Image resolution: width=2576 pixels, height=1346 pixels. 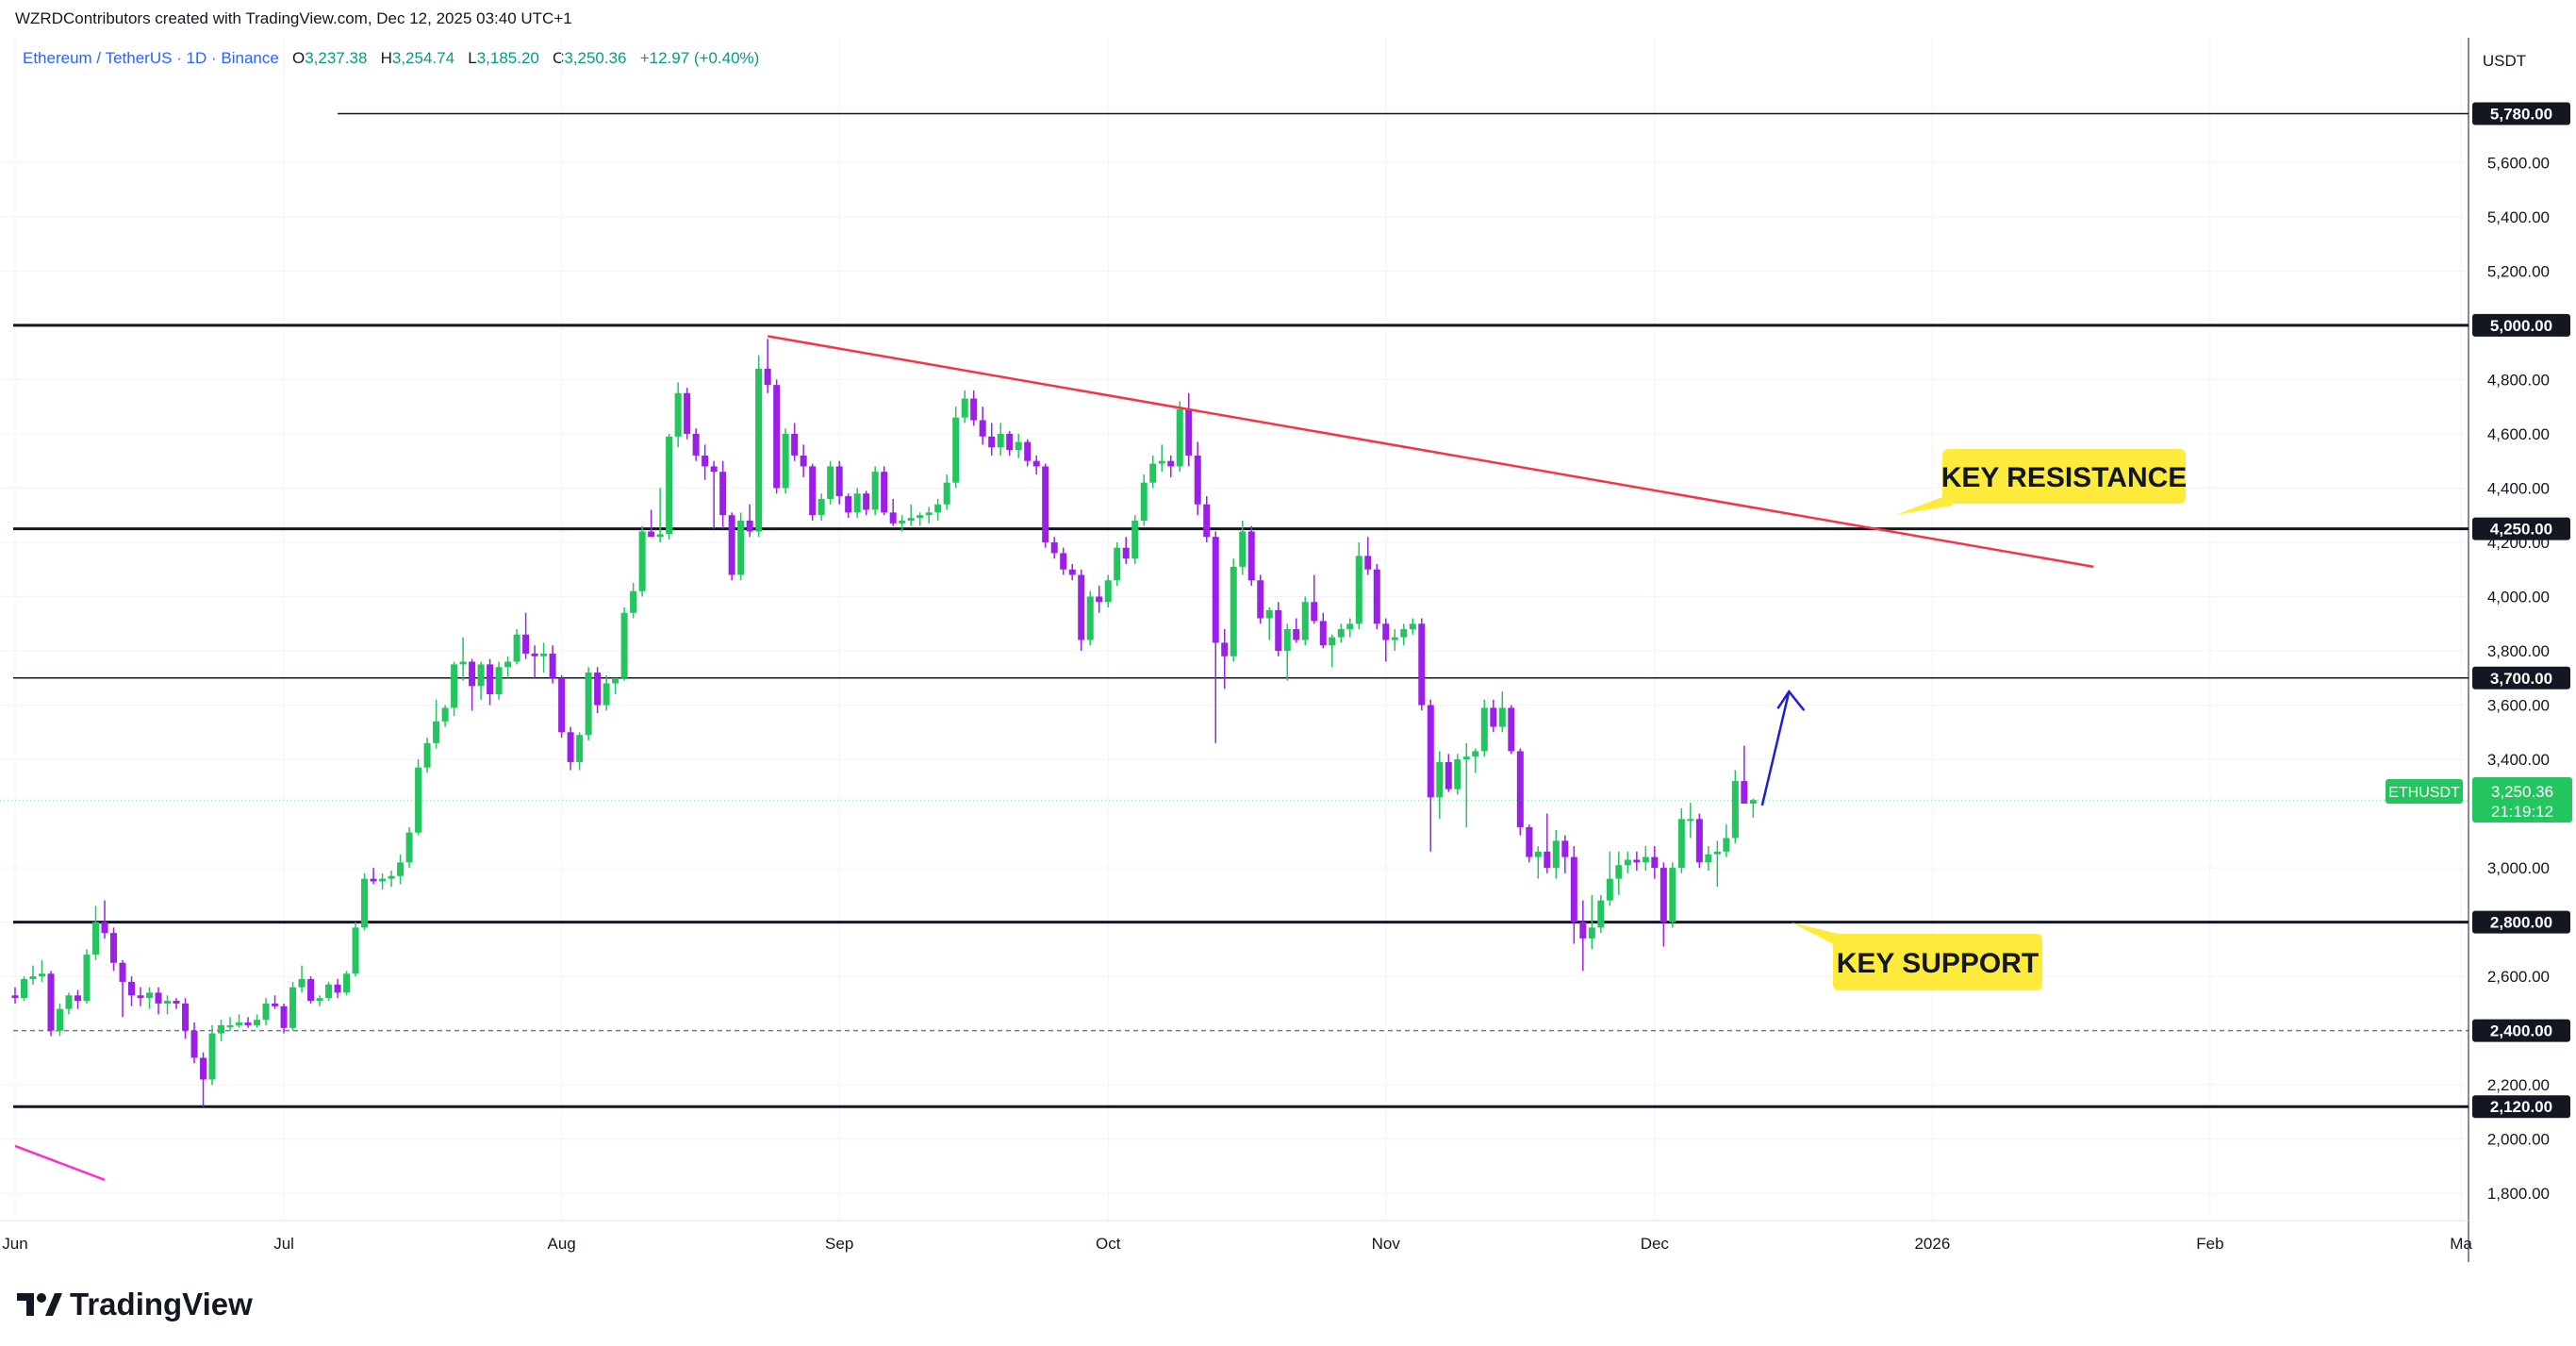 I want to click on time-tick-label: Nov, so click(x=1386, y=1244).